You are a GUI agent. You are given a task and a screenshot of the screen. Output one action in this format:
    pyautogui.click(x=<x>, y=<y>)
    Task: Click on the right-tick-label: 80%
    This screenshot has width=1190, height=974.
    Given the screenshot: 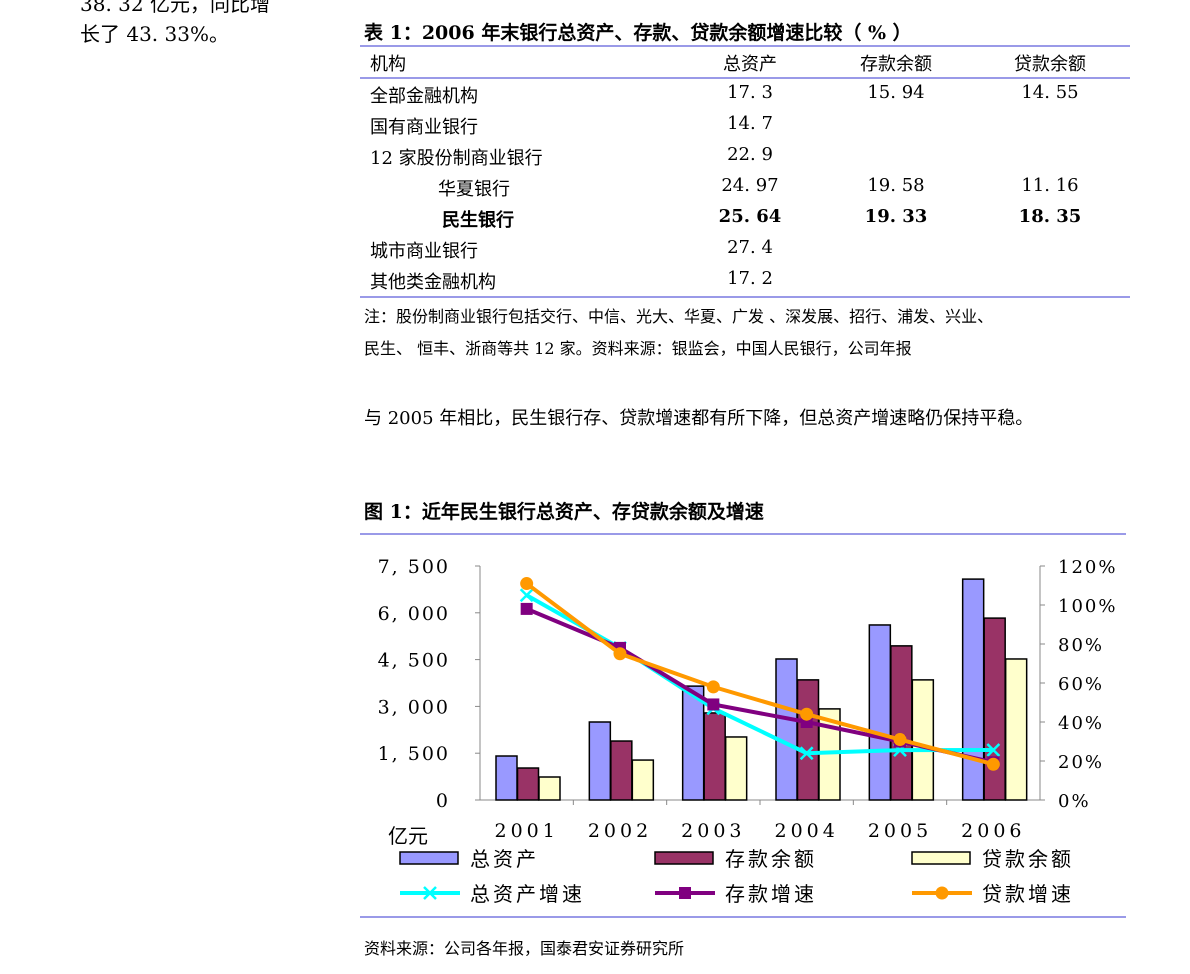 What is the action you would take?
    pyautogui.click(x=1081, y=645)
    